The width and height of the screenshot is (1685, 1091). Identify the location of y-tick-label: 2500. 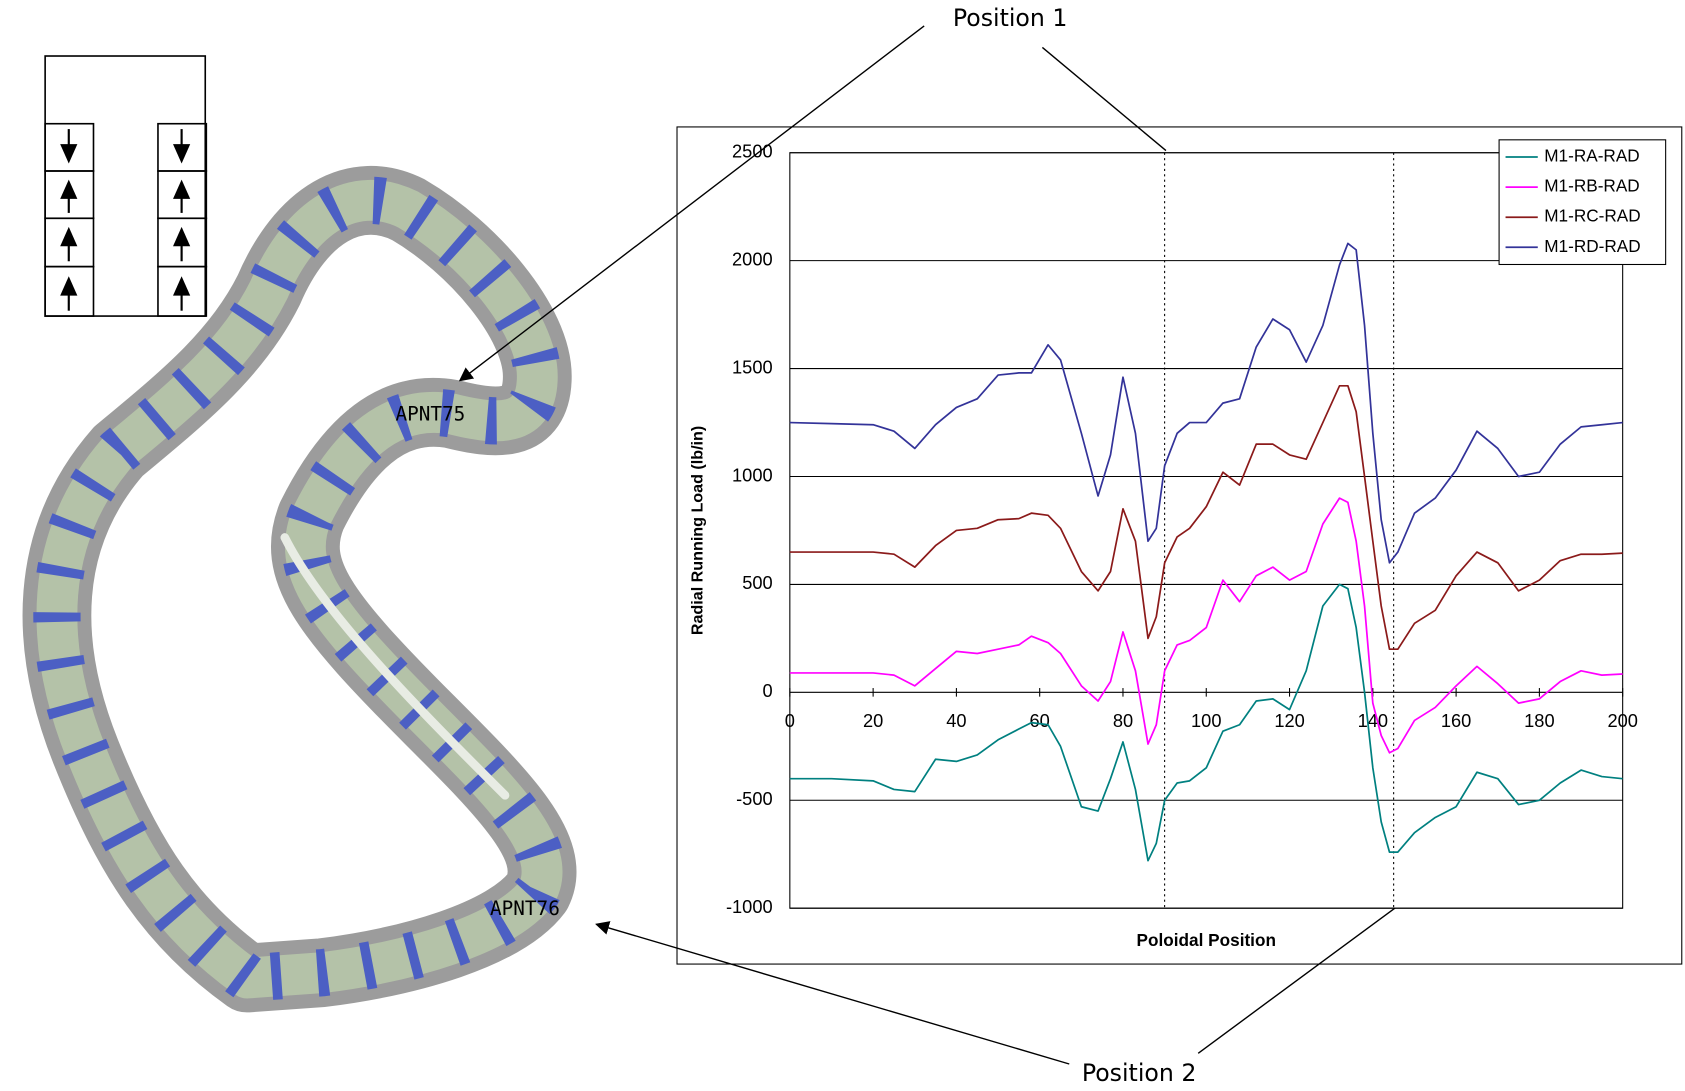
(752, 151).